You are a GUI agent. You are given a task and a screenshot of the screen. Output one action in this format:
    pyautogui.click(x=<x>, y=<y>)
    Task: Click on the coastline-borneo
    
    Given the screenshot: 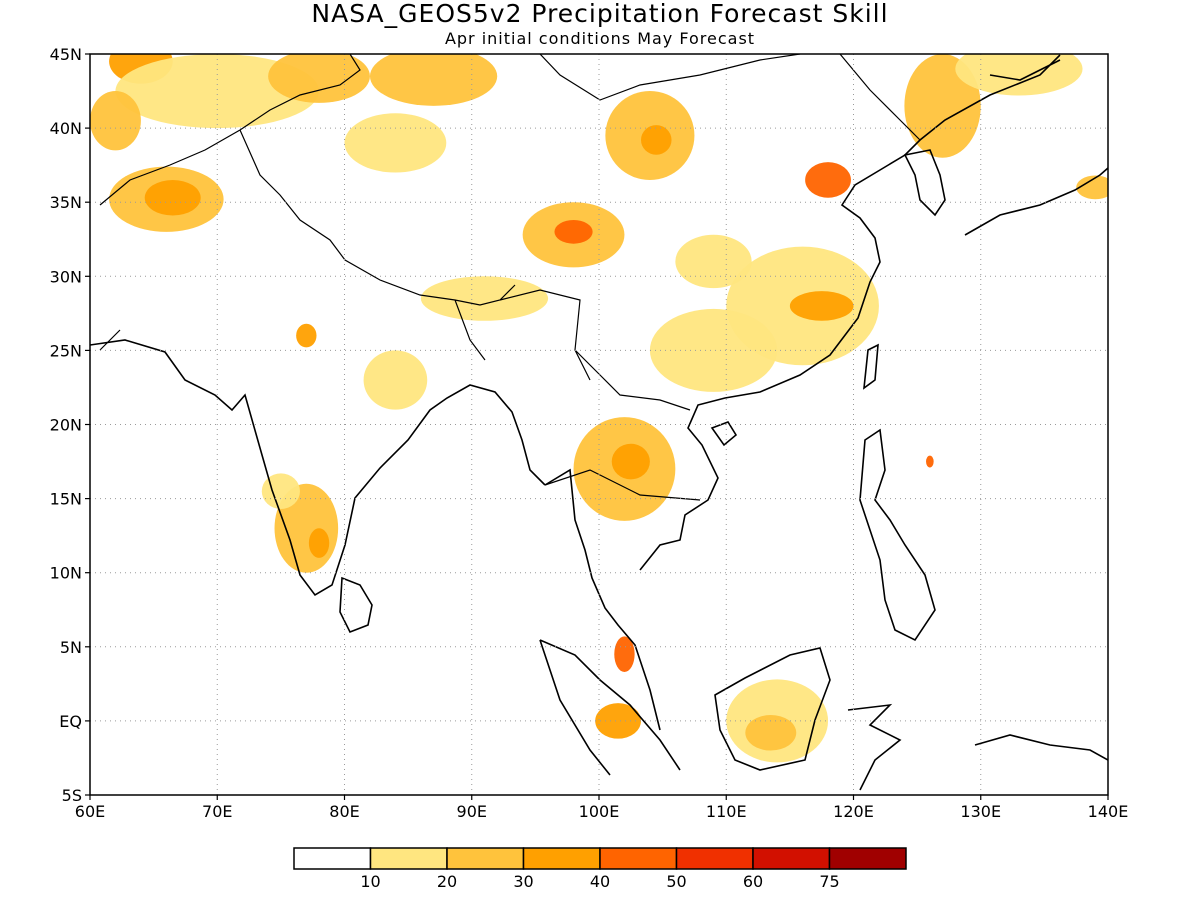 What is the action you would take?
    pyautogui.click(x=772, y=709)
    